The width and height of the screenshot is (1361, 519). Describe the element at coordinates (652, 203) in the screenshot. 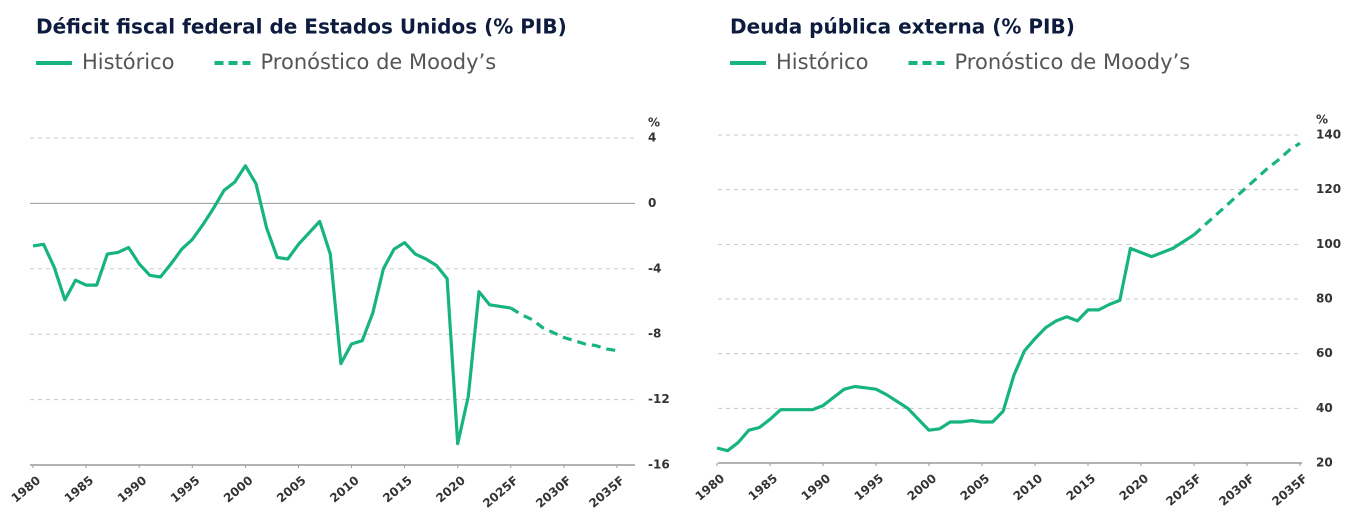

I see `y-tick-label: 0` at that location.